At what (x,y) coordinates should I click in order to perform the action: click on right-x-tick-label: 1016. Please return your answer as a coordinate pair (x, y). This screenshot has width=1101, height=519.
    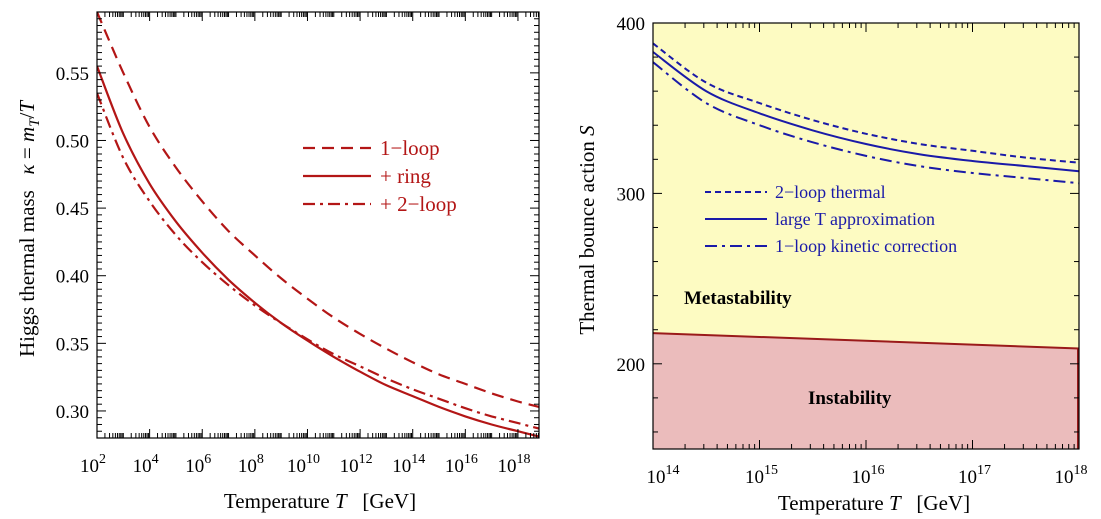
    Looking at the image, I should click on (868, 475).